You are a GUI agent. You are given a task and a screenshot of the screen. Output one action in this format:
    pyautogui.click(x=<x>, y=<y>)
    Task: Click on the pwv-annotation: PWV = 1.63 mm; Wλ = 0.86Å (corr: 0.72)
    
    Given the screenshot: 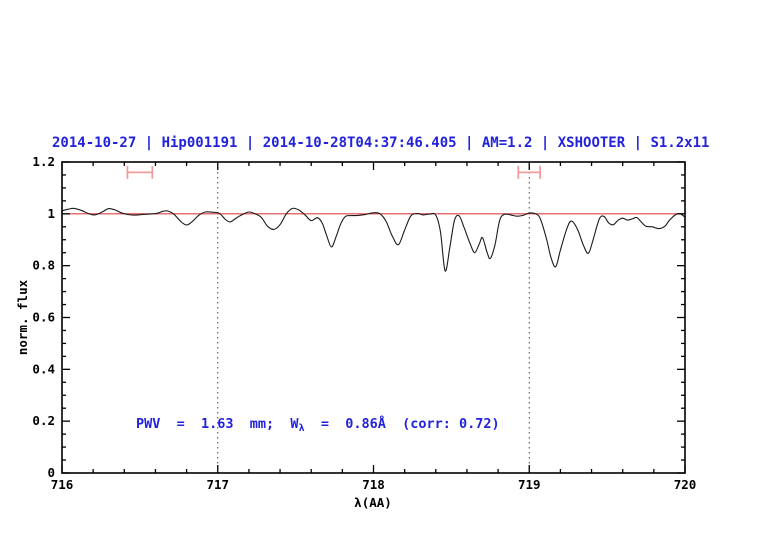 What is the action you would take?
    pyautogui.click(x=318, y=425)
    